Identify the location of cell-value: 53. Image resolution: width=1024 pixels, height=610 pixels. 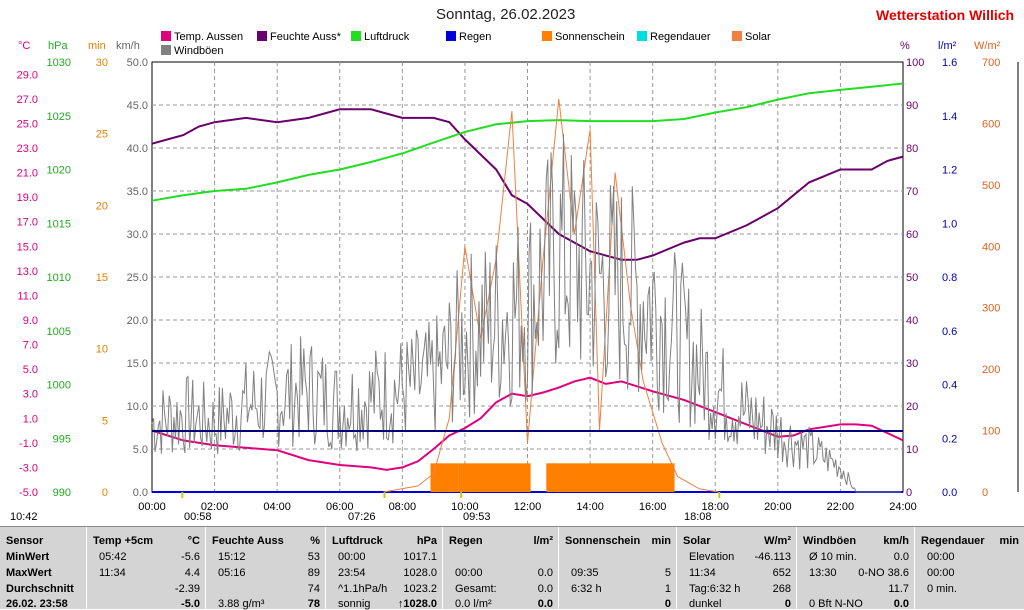
(313, 557).